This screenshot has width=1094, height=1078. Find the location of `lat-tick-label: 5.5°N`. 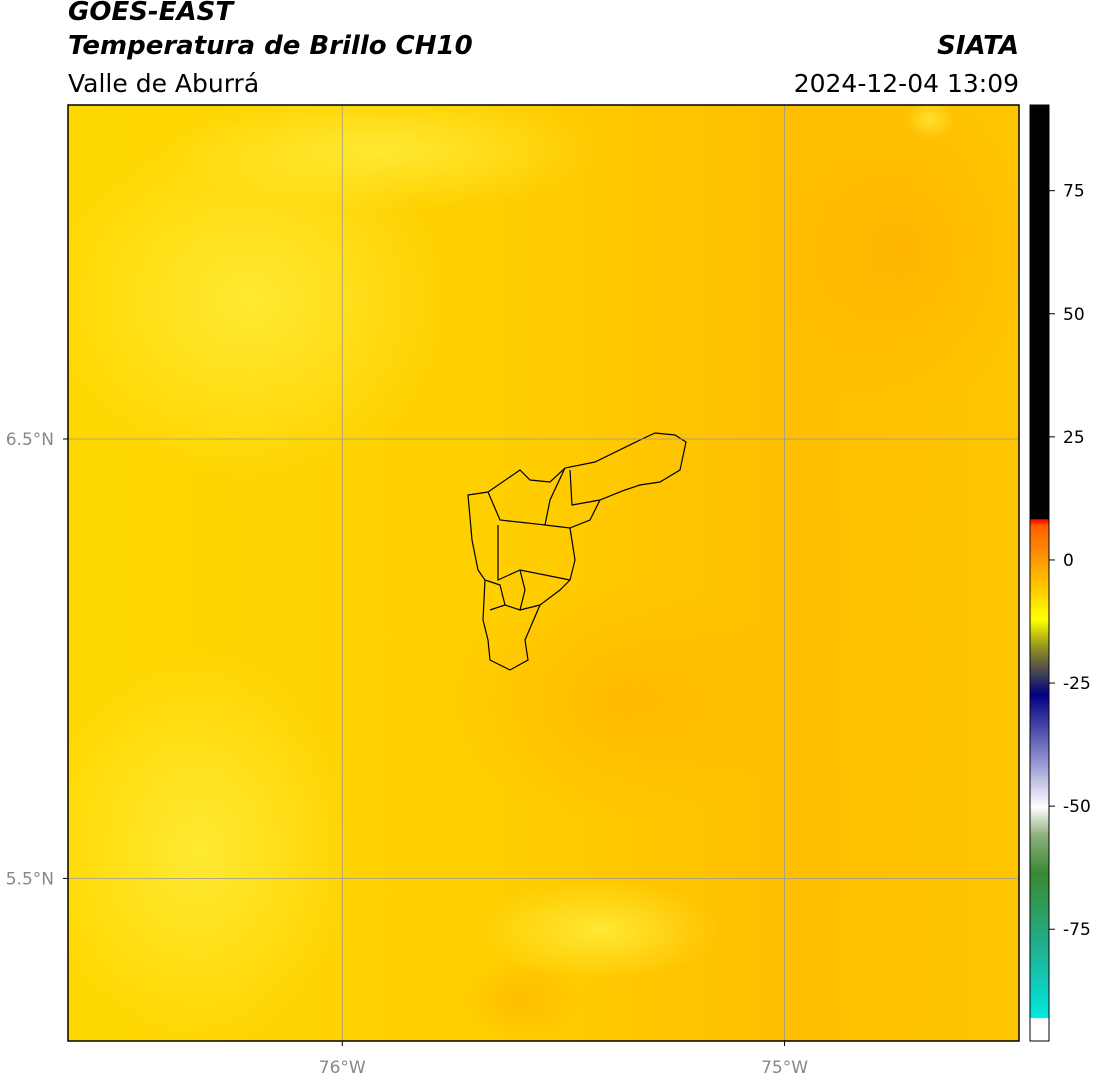

lat-tick-label: 5.5°N is located at coordinates (30, 879).